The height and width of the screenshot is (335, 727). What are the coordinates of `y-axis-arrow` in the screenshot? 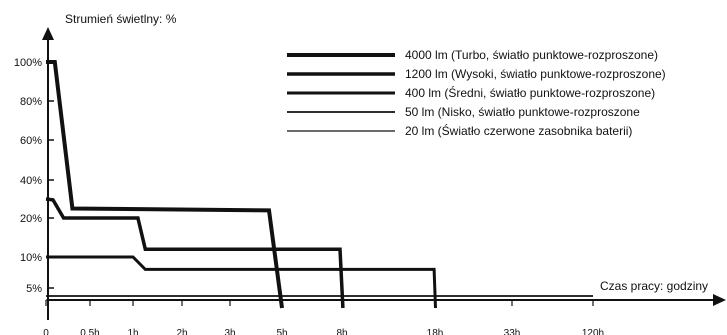 It's located at (48, 33).